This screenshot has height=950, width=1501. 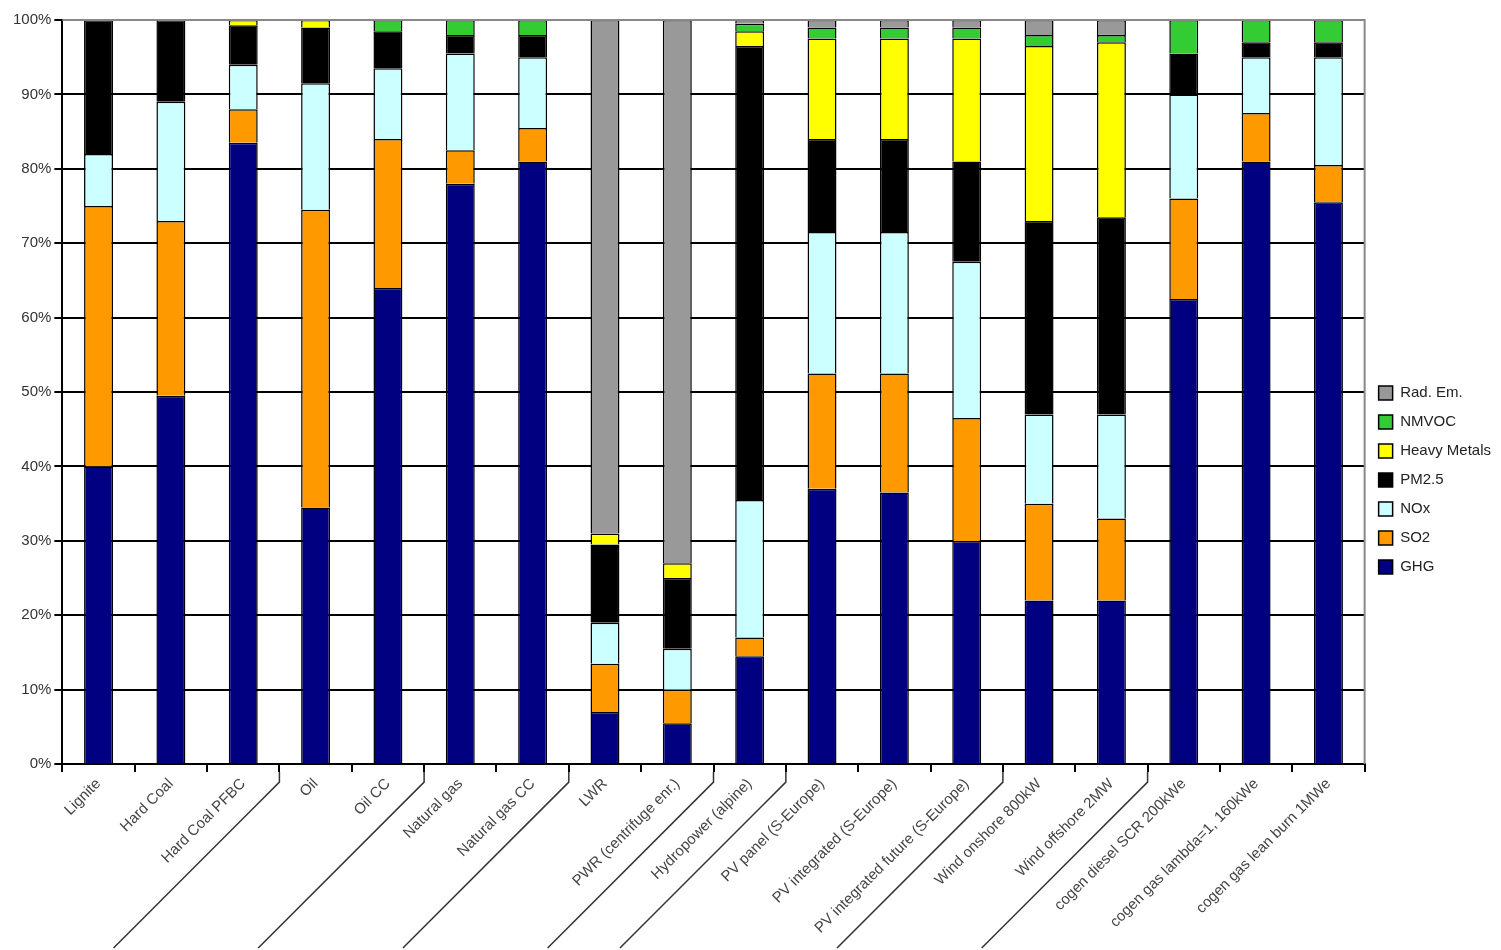 I want to click on legend-label: PM2.5, so click(x=1422, y=479).